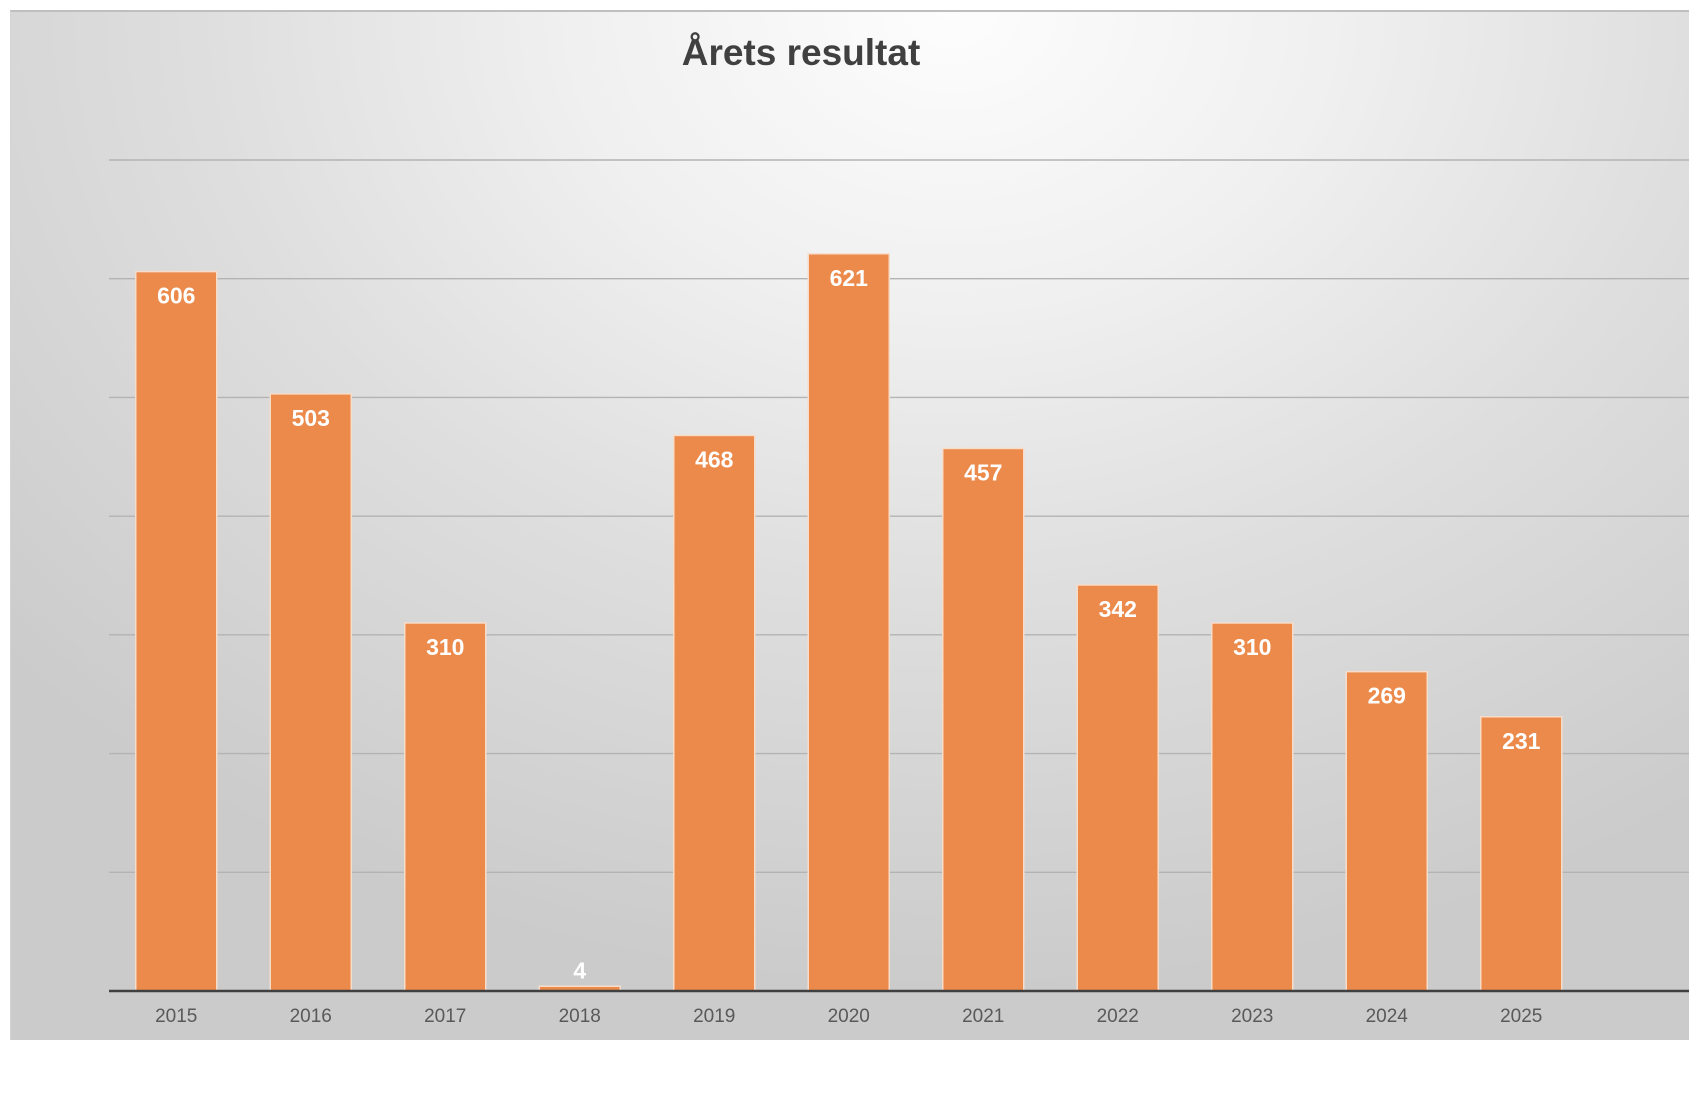 The width and height of the screenshot is (1689, 1118). What do you see at coordinates (983, 719) in the screenshot?
I see `bar-2021` at bounding box center [983, 719].